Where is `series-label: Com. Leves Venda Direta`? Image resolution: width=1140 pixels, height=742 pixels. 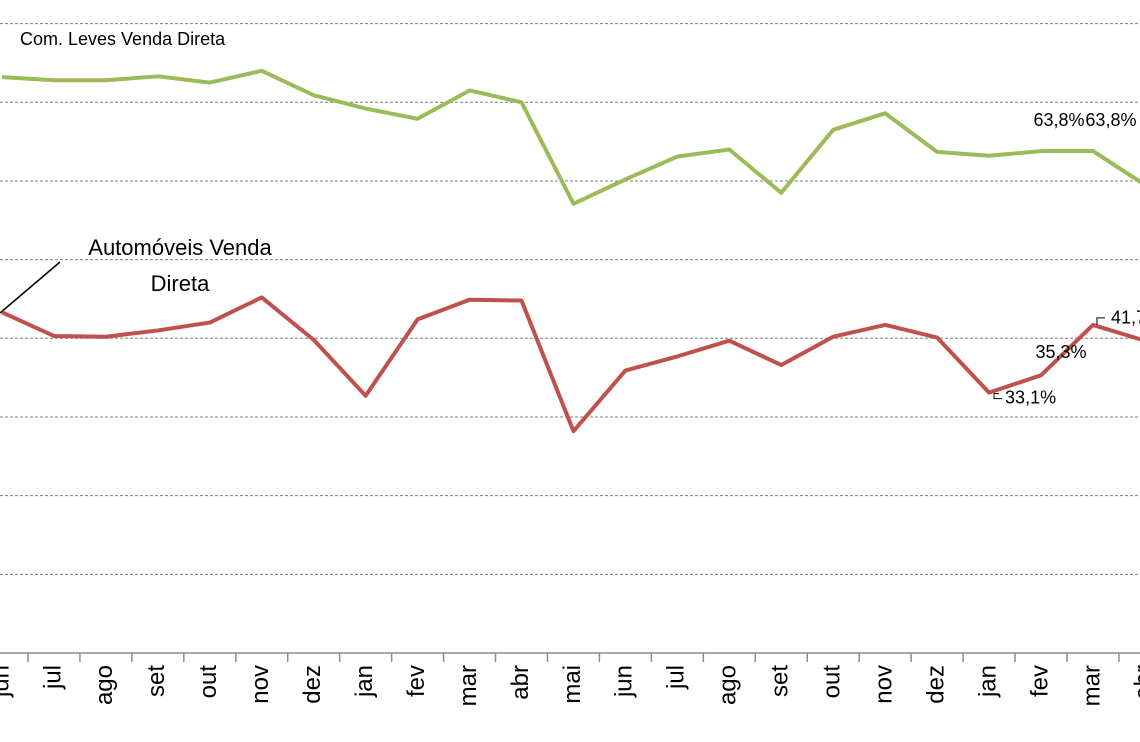
series-label: Com. Leves Venda Direta is located at coordinates (123, 39).